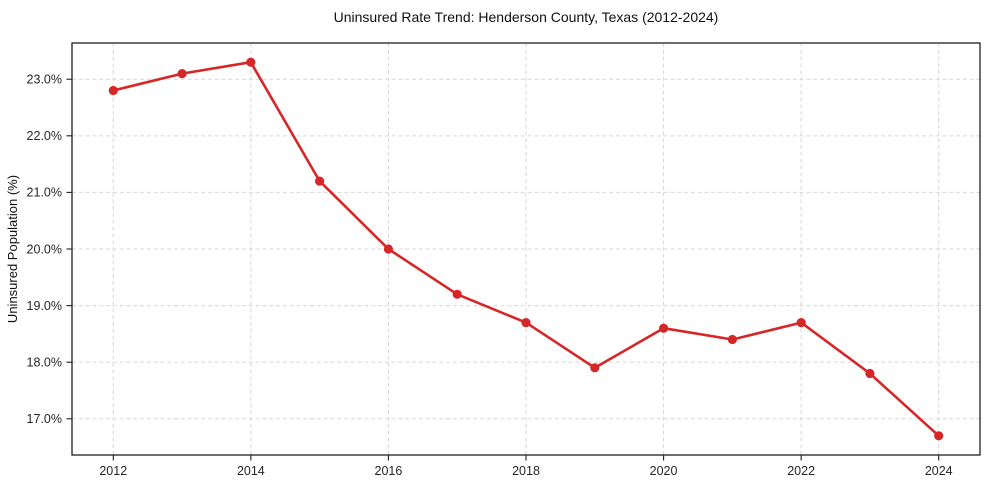  Describe the element at coordinates (388, 249) in the screenshot. I see `data-point-2016` at that location.